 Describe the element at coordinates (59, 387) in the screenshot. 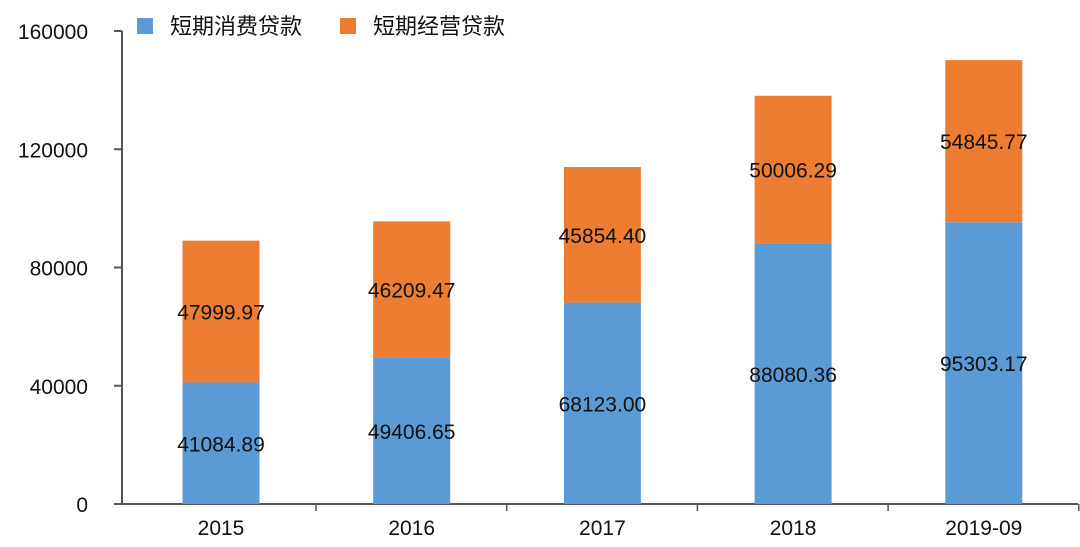

I see `y-tick-label: 40000` at that location.